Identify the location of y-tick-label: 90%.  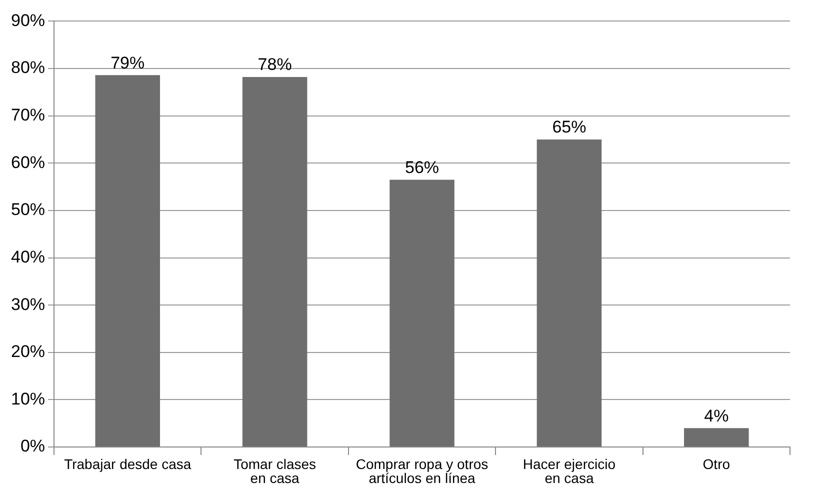
(28, 20).